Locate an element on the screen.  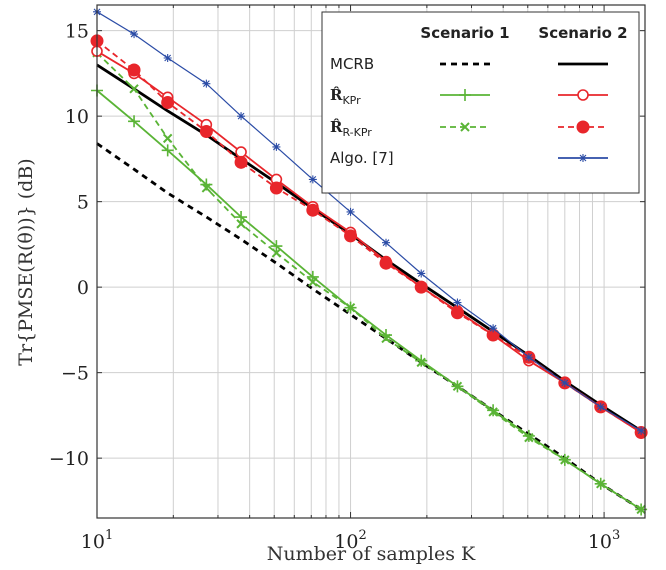
y-tick-label: 5 is located at coordinates (83, 203).